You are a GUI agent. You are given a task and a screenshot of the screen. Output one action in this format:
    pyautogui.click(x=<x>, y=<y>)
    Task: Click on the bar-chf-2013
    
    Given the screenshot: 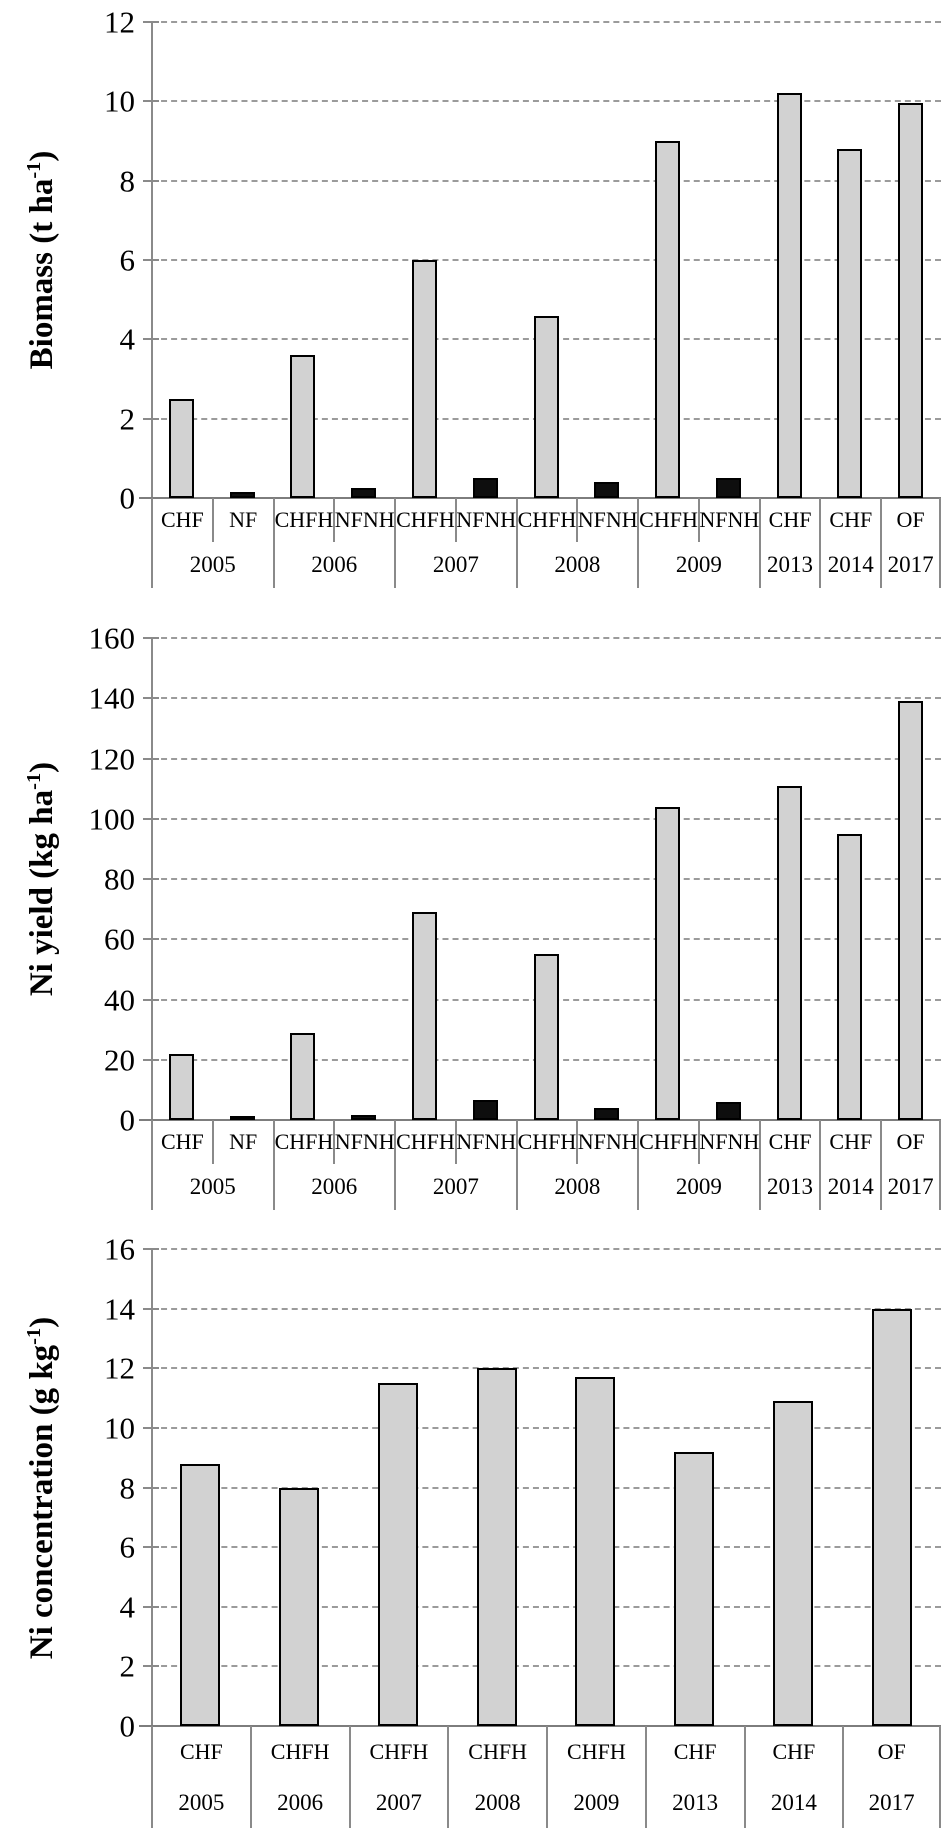 What is the action you would take?
    pyautogui.click(x=789, y=952)
    